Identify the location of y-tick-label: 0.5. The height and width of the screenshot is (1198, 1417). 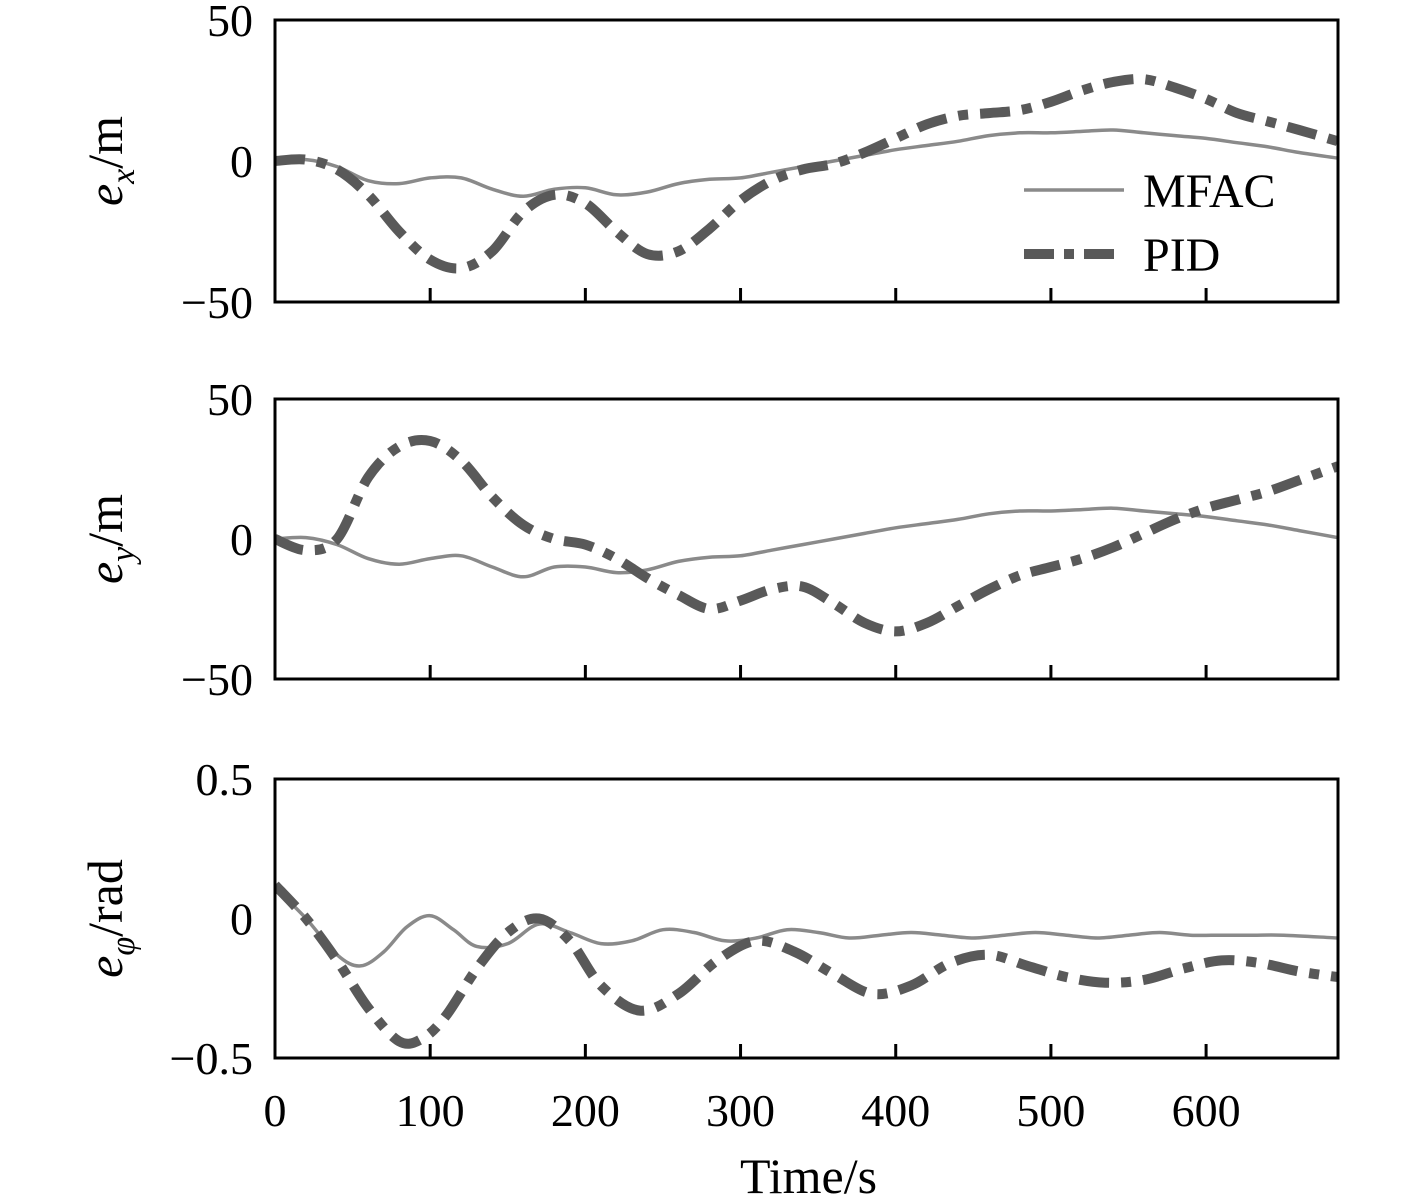
(225, 779).